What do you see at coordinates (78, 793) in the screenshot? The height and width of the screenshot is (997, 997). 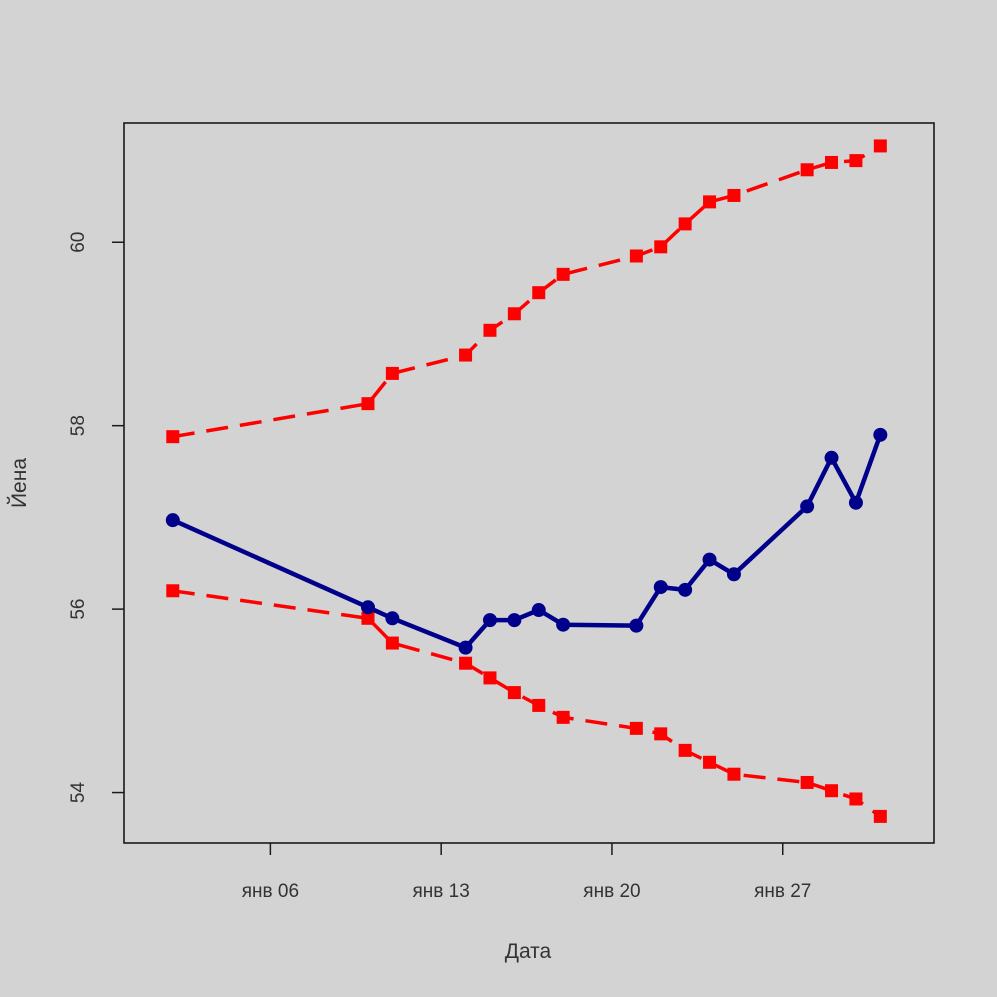 I see `y-tick-label: 54` at bounding box center [78, 793].